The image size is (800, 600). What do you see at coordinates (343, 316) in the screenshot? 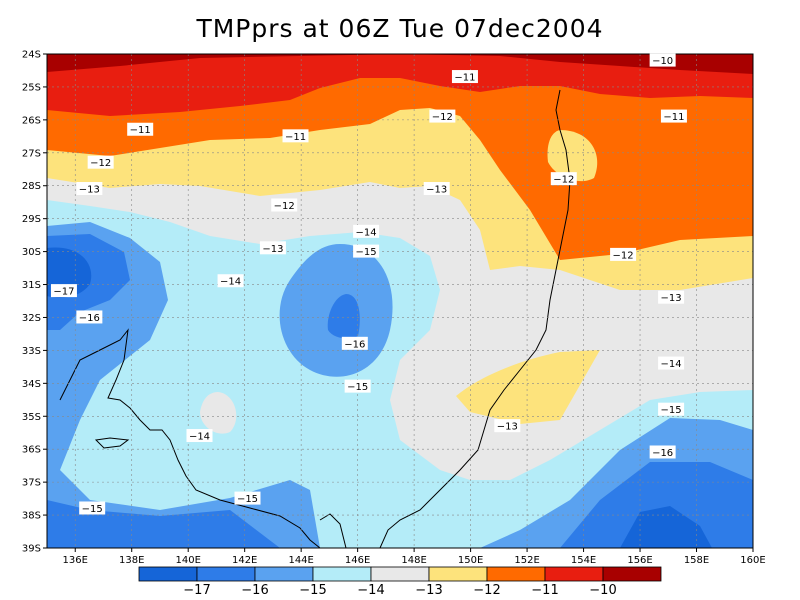
I see `band-minus-17-island` at bounding box center [343, 316].